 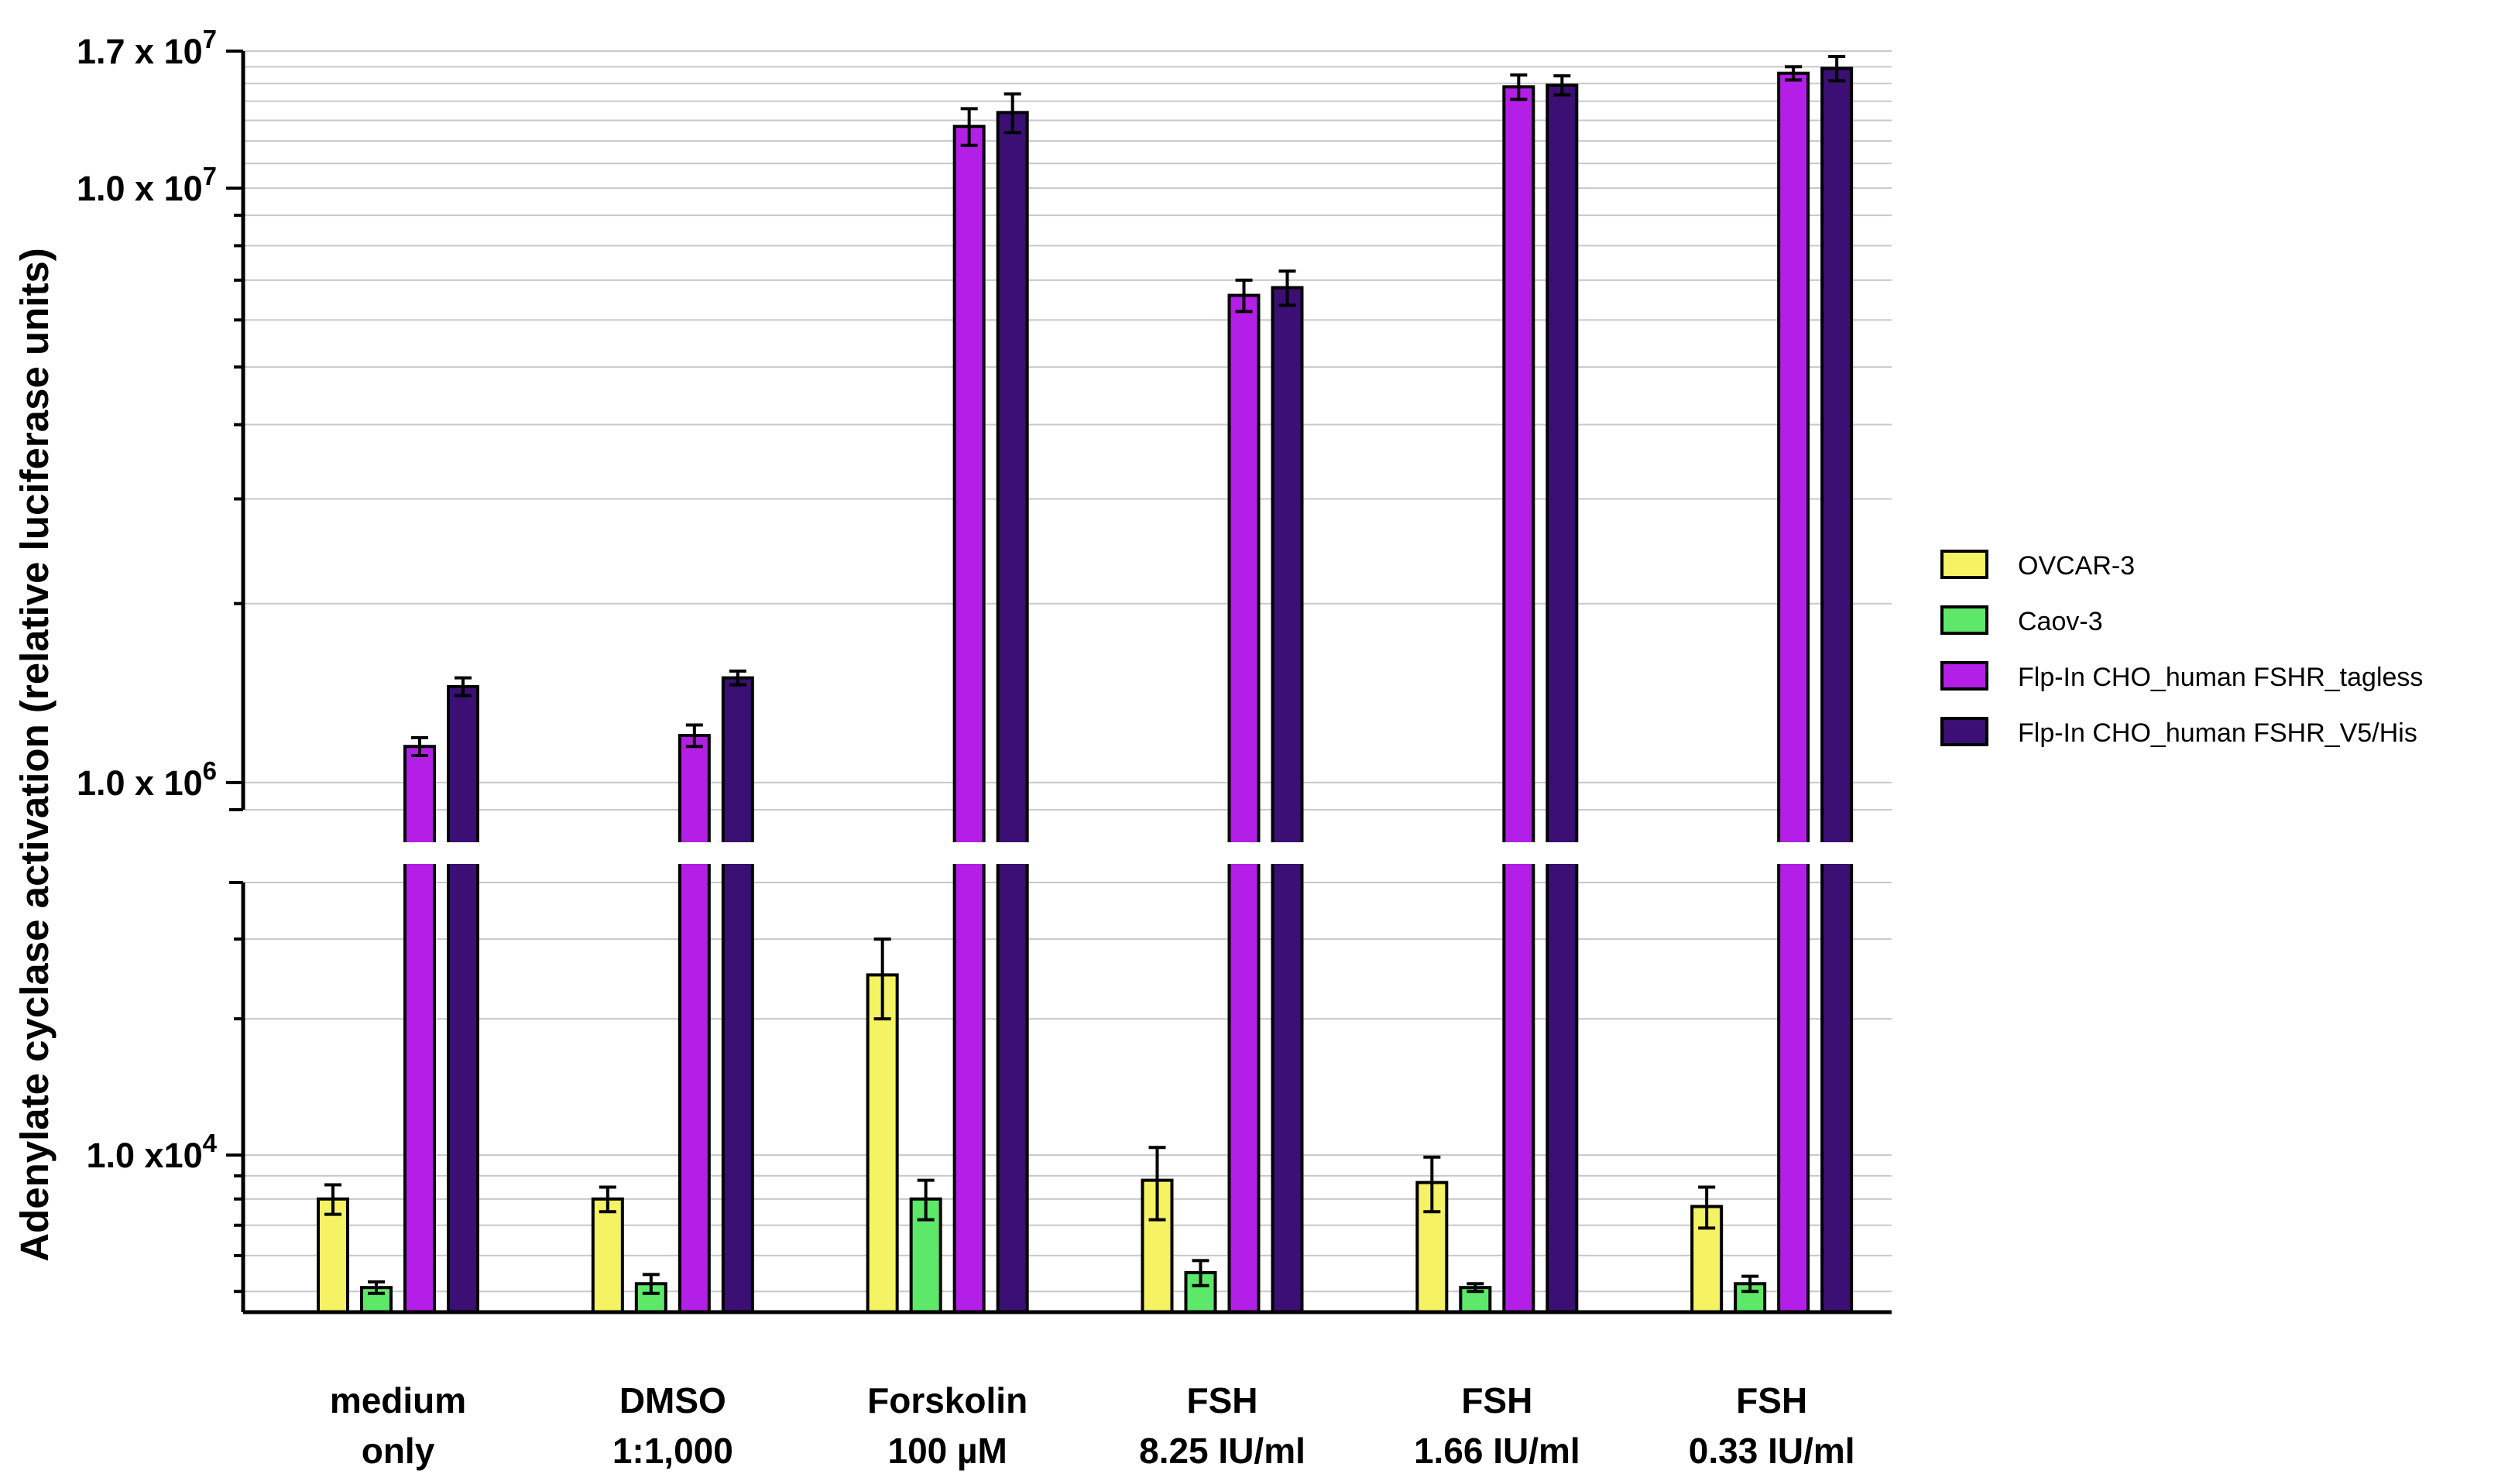 I want to click on y-tick-label: 1.0 x10⁴, so click(x=152, y=1152).